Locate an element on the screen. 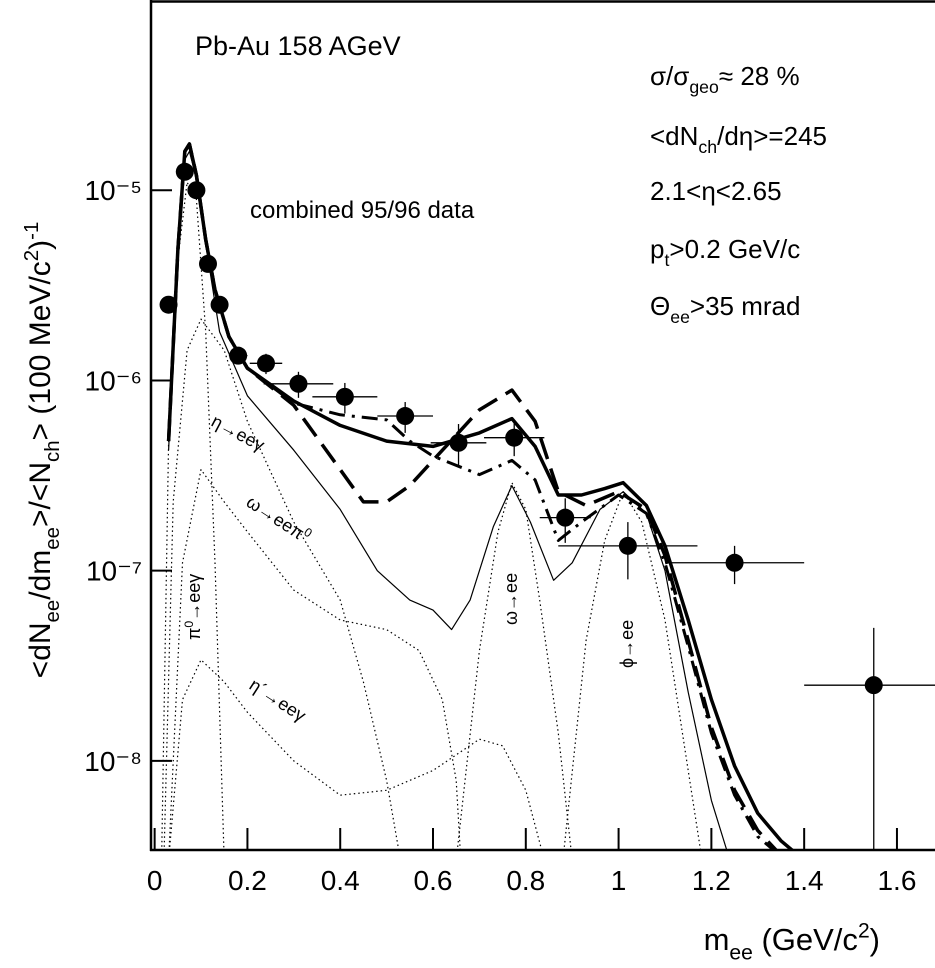 The width and height of the screenshot is (935, 968). x-tick-label: 1.4 is located at coordinates (804, 880).